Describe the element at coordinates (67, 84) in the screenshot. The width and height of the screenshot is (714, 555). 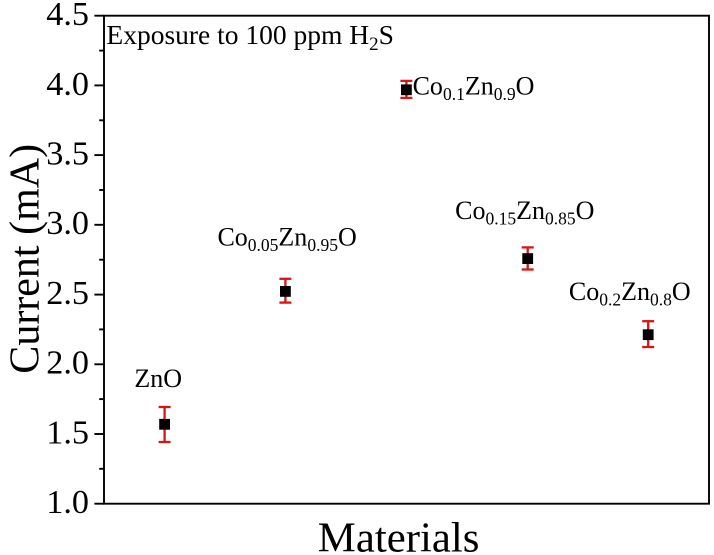
I see `svg-text: 4.0` at that location.